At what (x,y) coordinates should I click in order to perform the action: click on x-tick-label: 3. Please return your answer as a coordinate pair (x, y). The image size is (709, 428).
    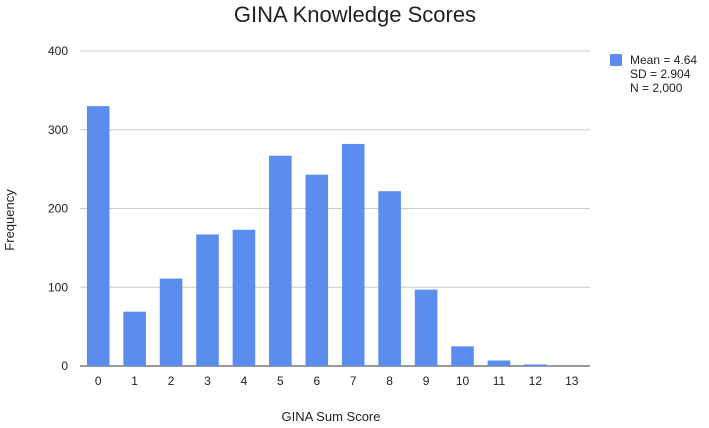
    Looking at the image, I should click on (207, 381).